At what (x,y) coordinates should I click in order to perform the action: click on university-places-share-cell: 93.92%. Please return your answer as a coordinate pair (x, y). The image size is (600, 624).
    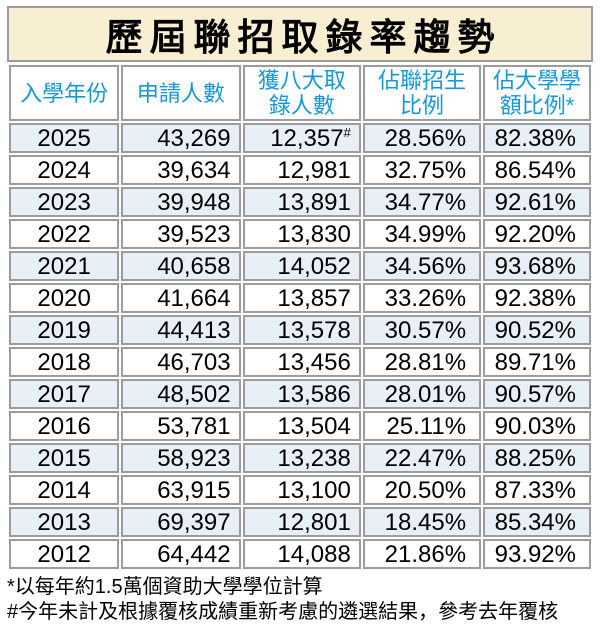
    Looking at the image, I should click on (537, 554).